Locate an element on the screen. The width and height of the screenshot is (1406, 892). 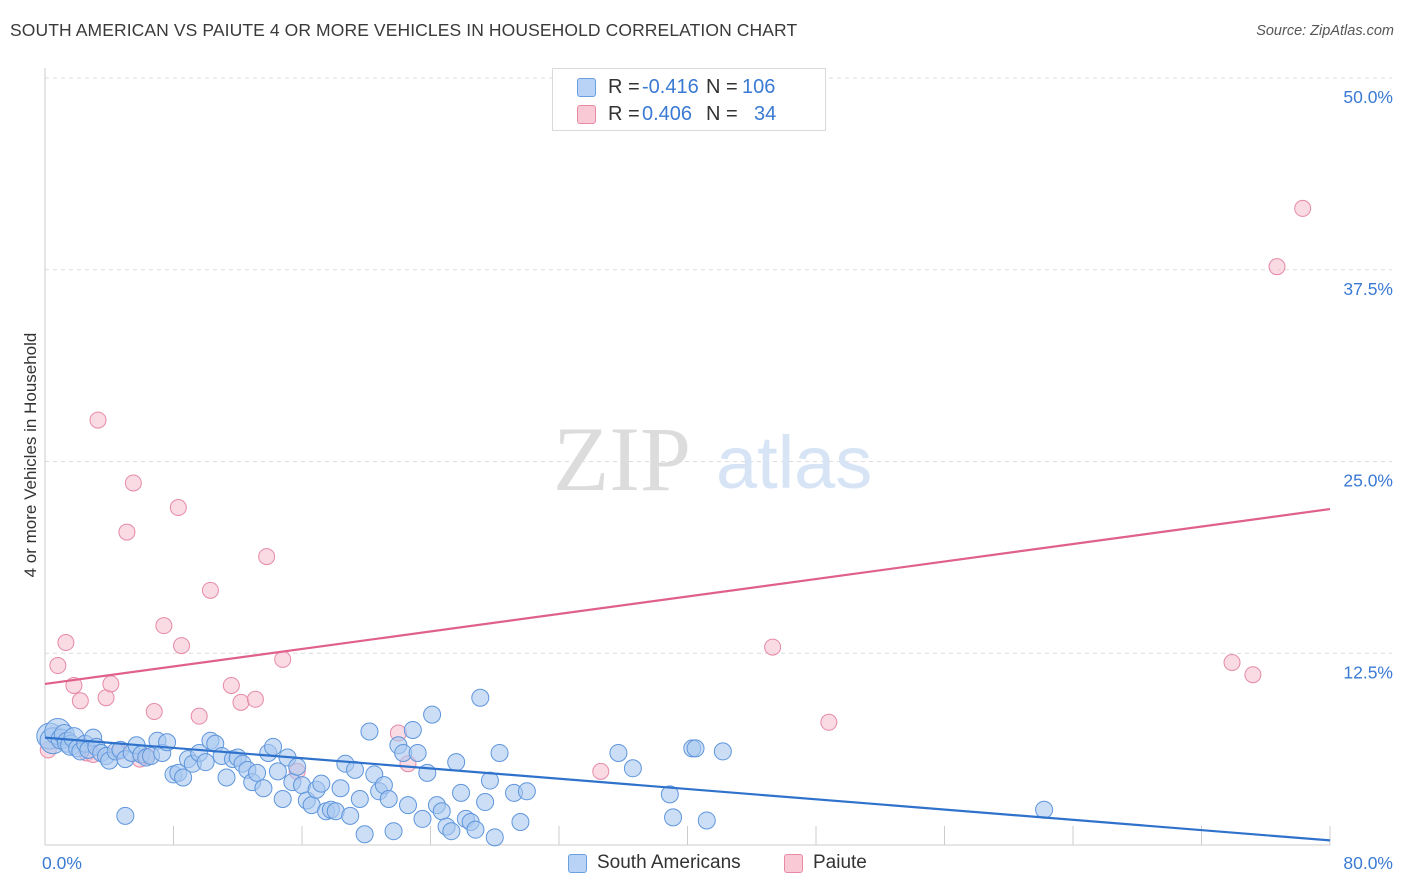
source-credit: Source: ZipAtlas.com is located at coordinates (1325, 31).